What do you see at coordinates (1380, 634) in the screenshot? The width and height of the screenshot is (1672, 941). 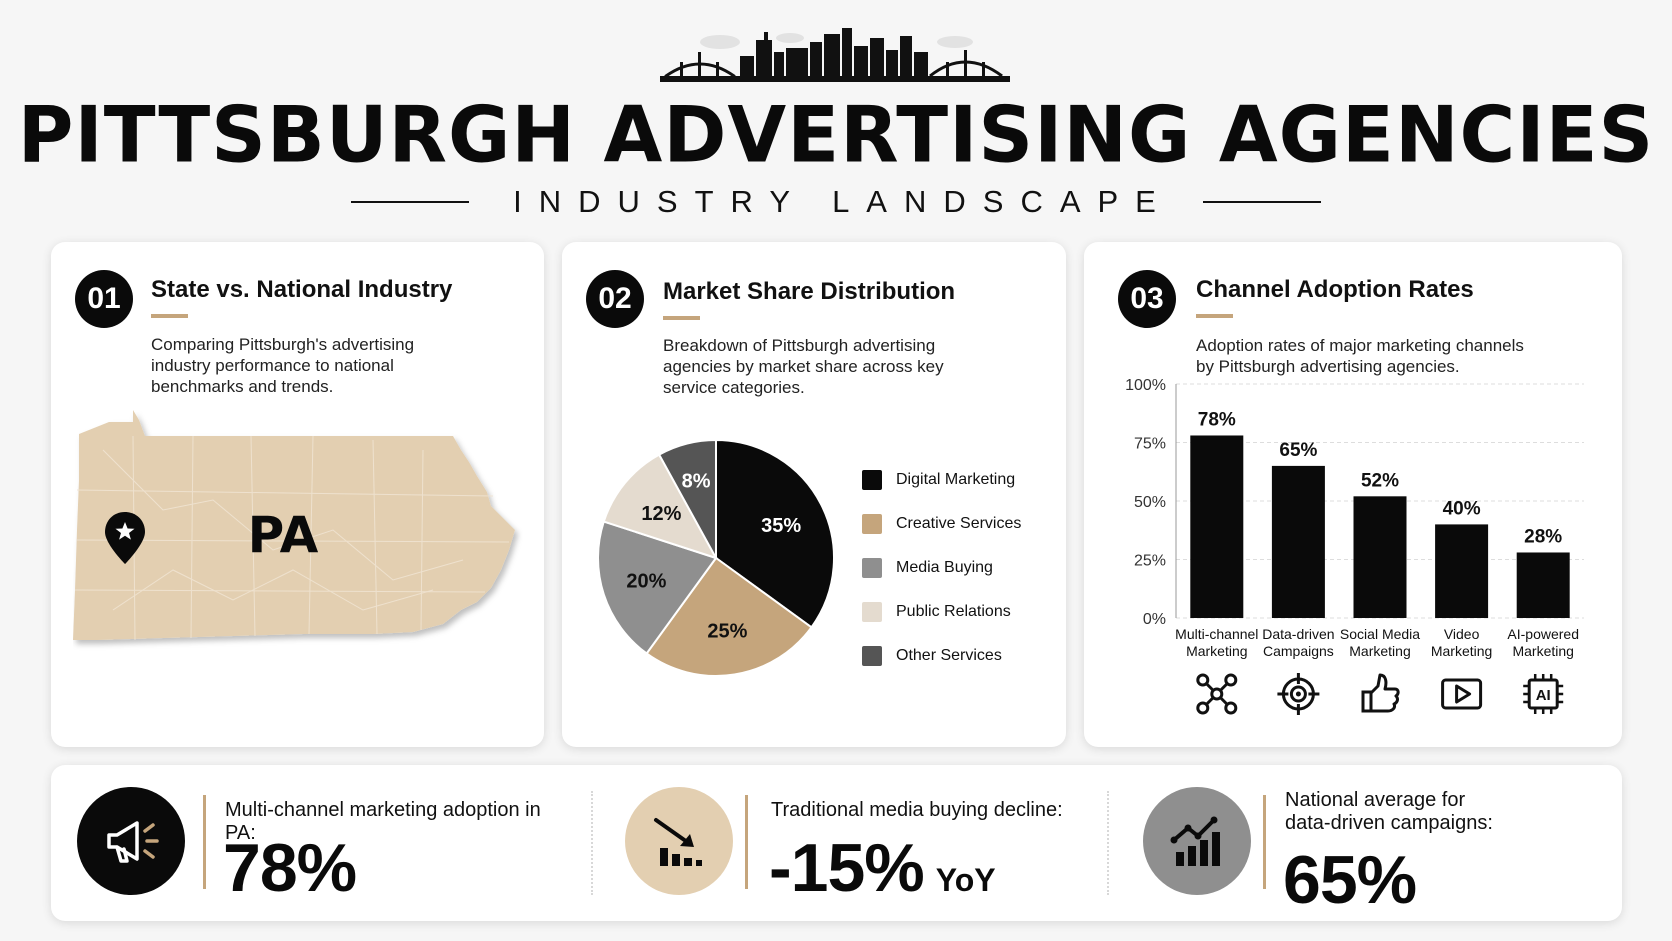 I see `x-category-label: Social Media` at bounding box center [1380, 634].